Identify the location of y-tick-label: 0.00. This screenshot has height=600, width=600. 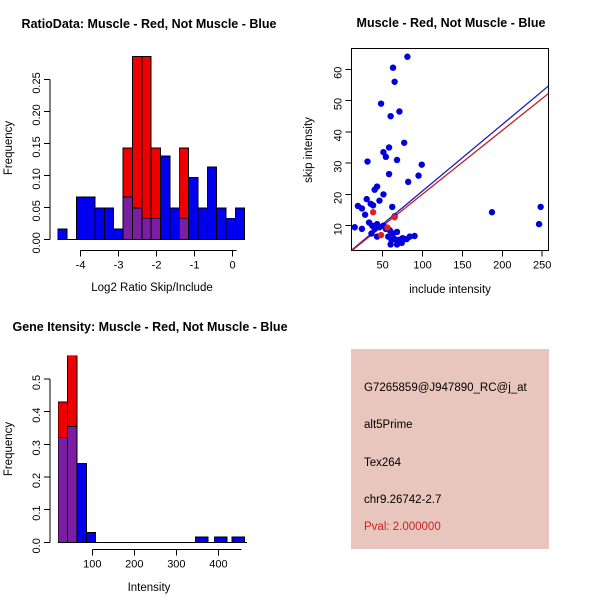
(37, 242).